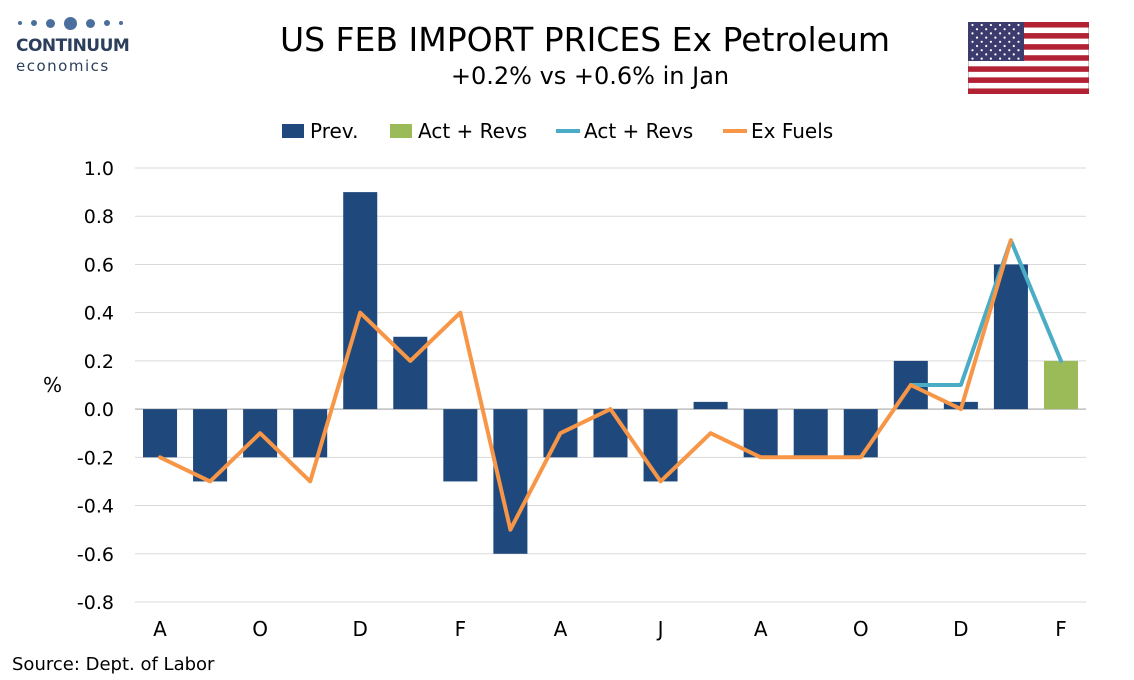 The width and height of the screenshot is (1134, 680). I want to click on y-tick-label: -0.2, so click(95, 458).